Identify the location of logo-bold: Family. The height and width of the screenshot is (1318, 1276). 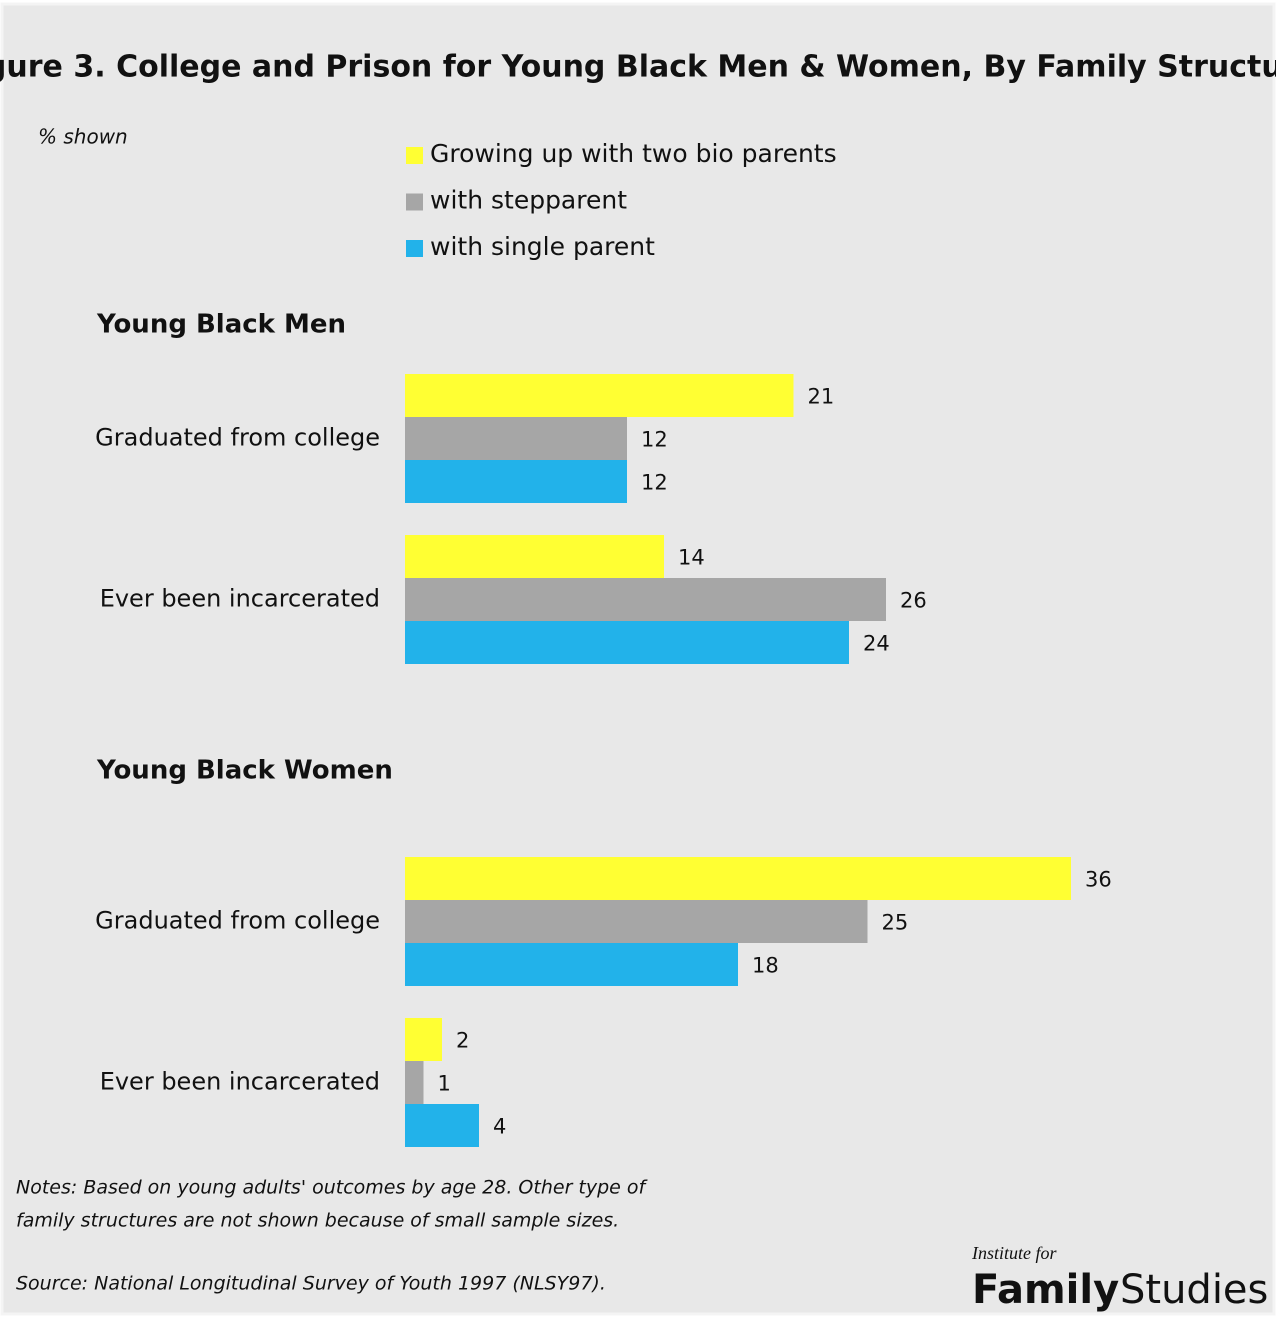
(1045, 1290).